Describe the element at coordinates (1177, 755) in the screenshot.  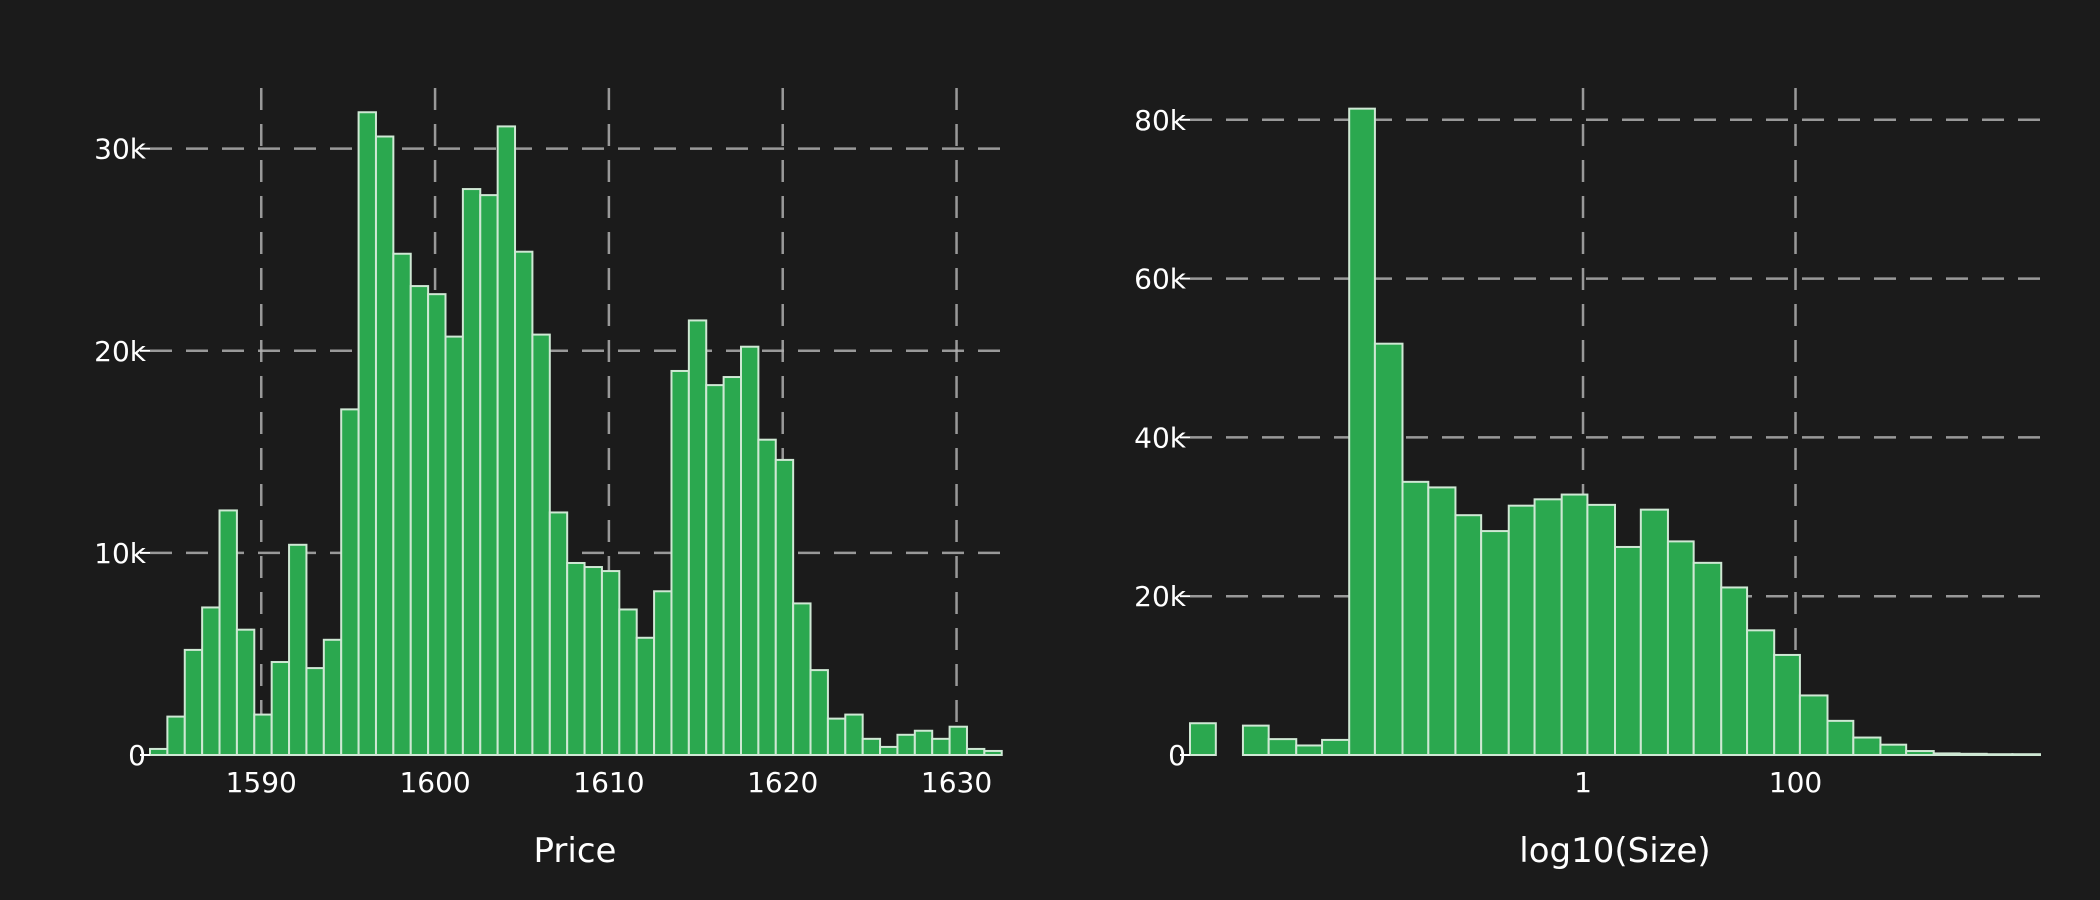
I see `size-y-tick-label-0: 0` at that location.